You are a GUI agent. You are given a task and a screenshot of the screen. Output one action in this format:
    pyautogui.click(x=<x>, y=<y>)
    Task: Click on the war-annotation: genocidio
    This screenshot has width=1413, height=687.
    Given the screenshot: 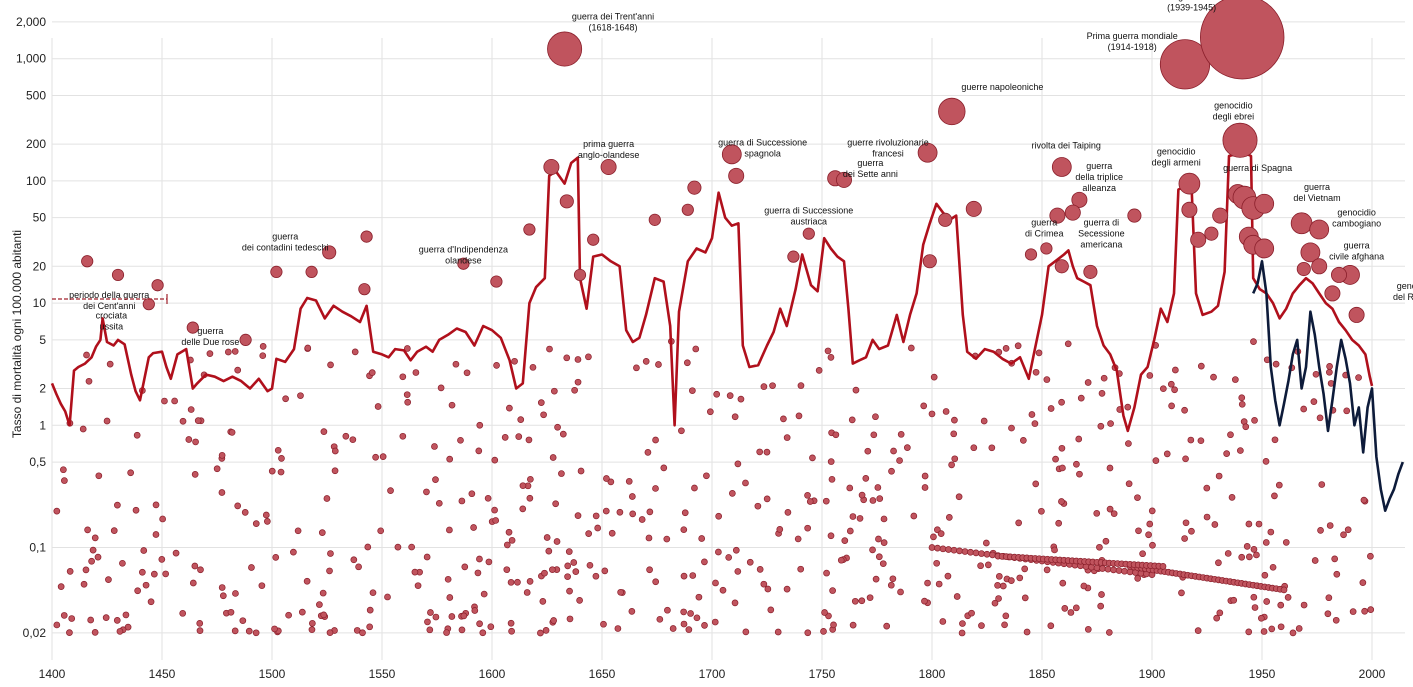 What is the action you would take?
    pyautogui.click(x=1356, y=213)
    